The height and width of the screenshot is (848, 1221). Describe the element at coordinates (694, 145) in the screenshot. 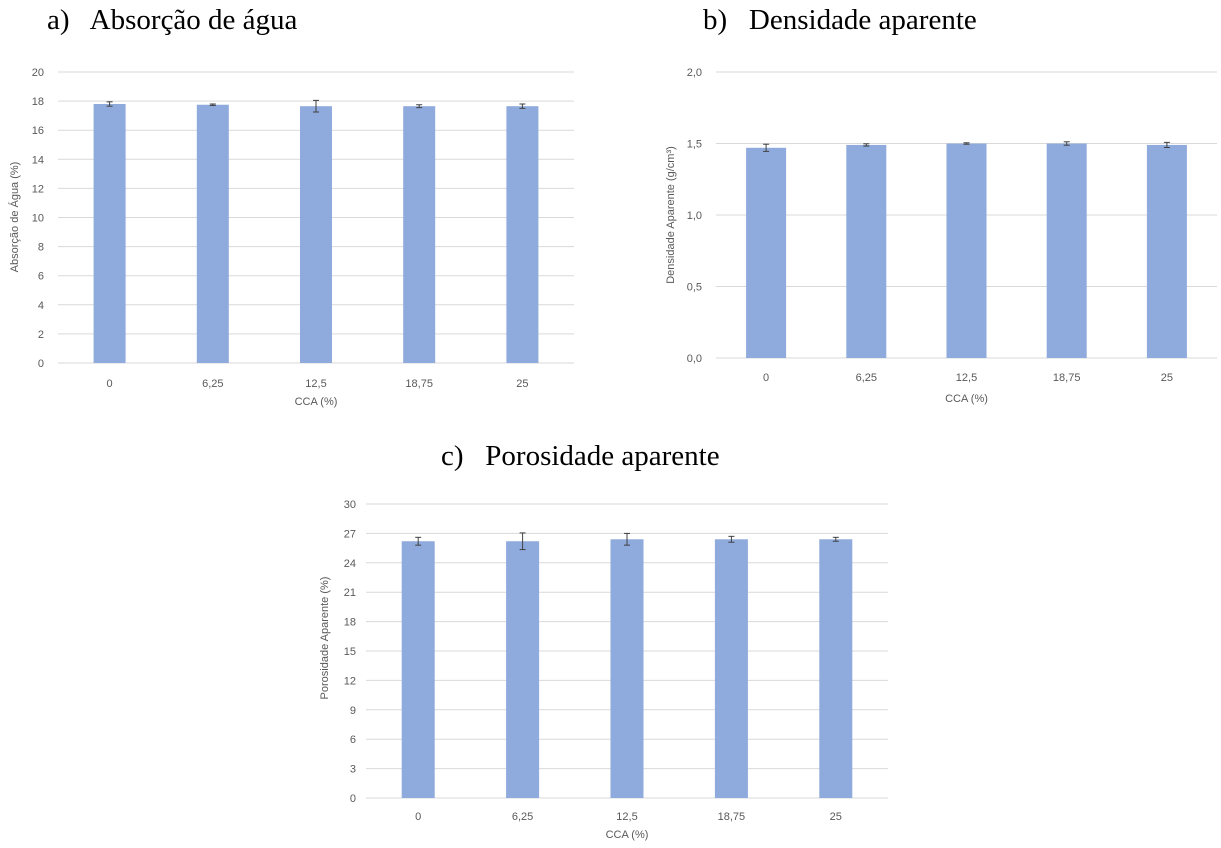

I see `y-tick-label: 1,5` at that location.